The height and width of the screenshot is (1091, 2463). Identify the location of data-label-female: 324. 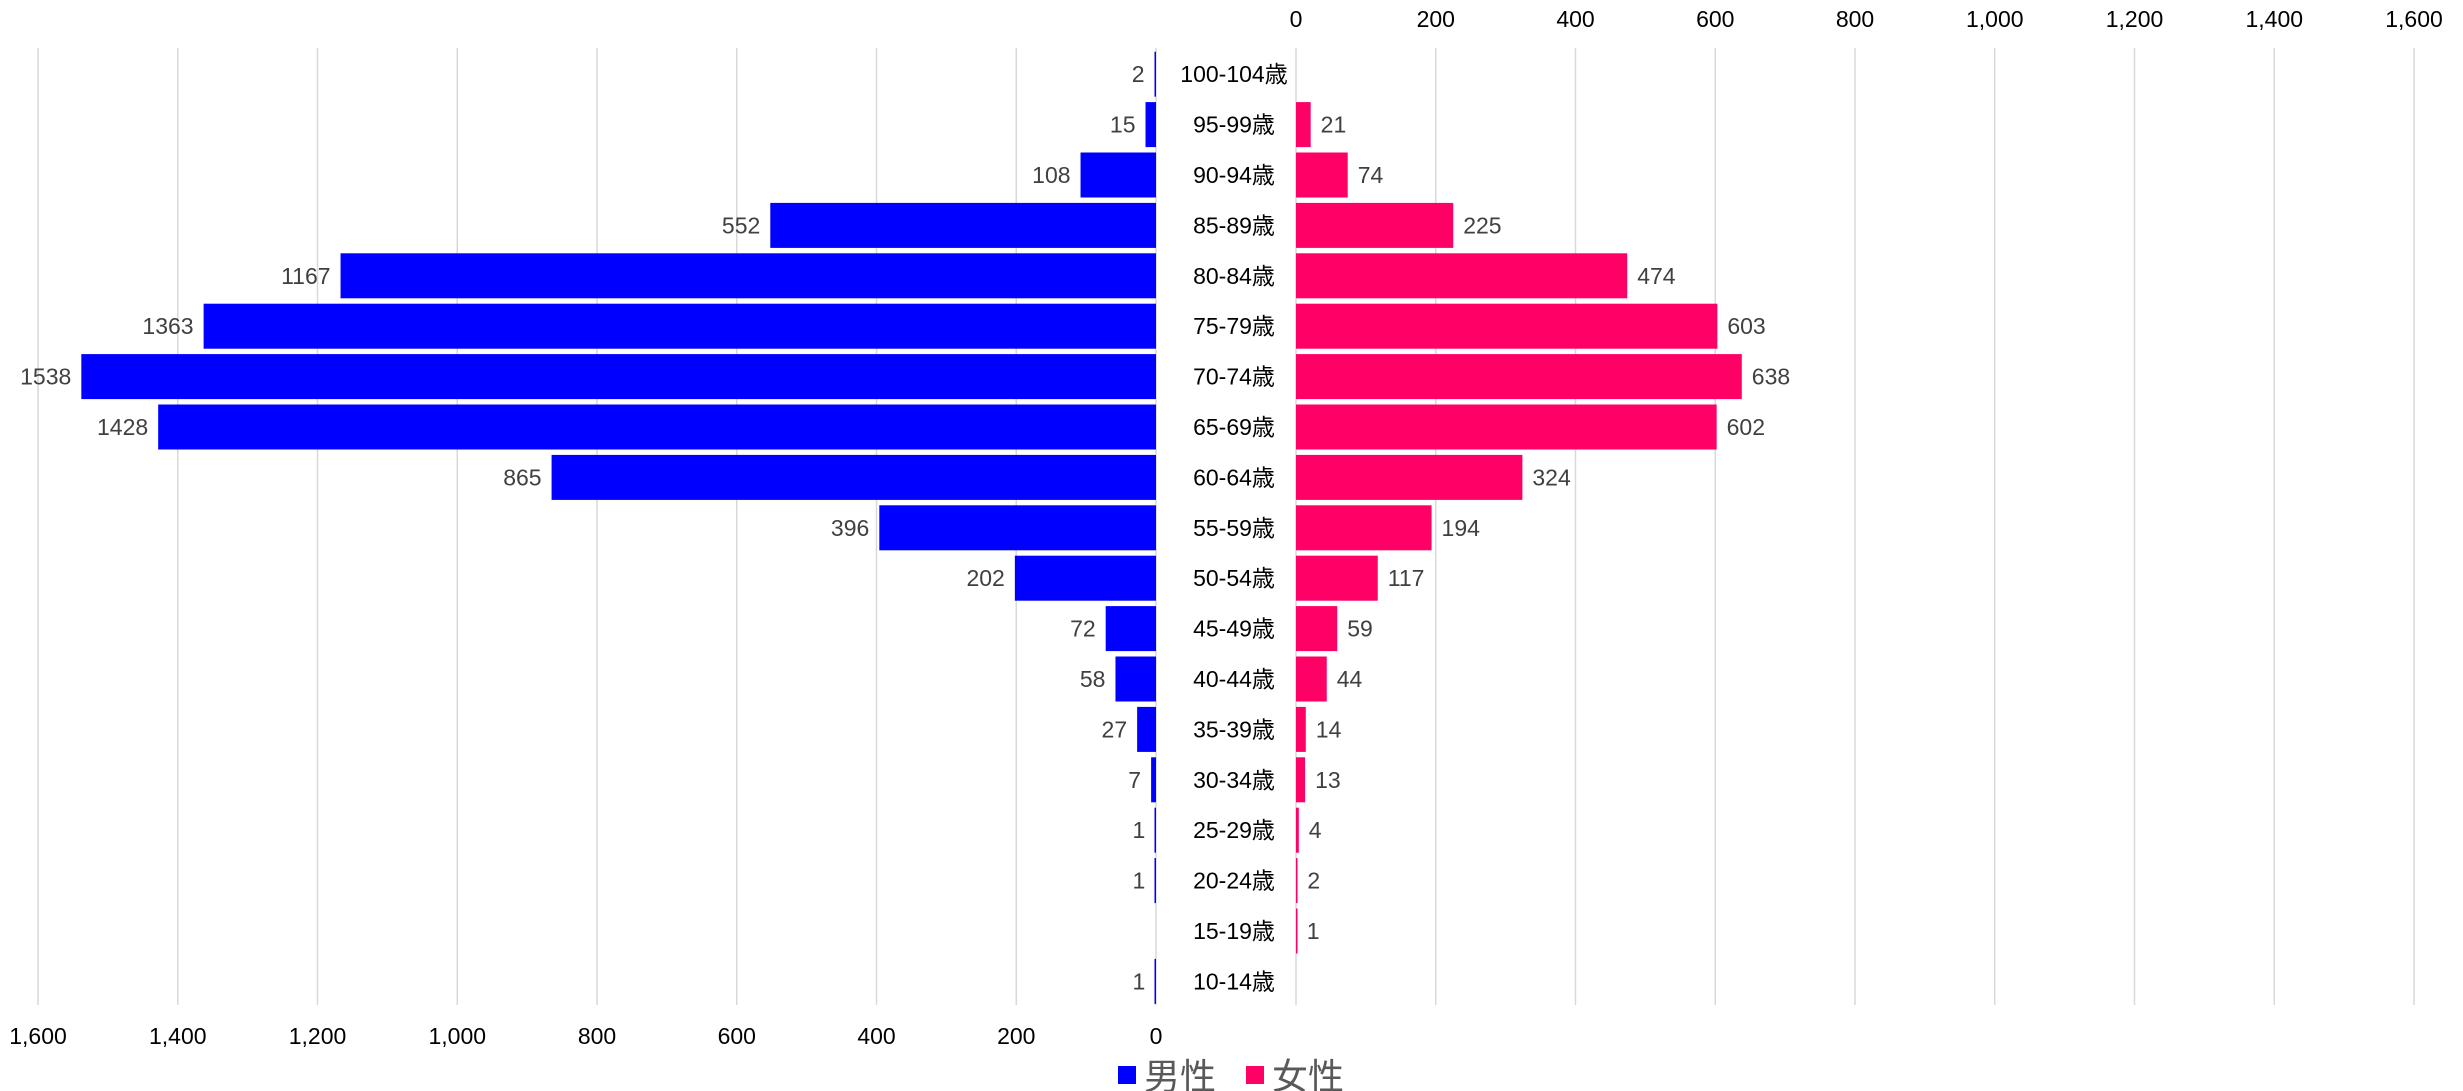
(1551, 477).